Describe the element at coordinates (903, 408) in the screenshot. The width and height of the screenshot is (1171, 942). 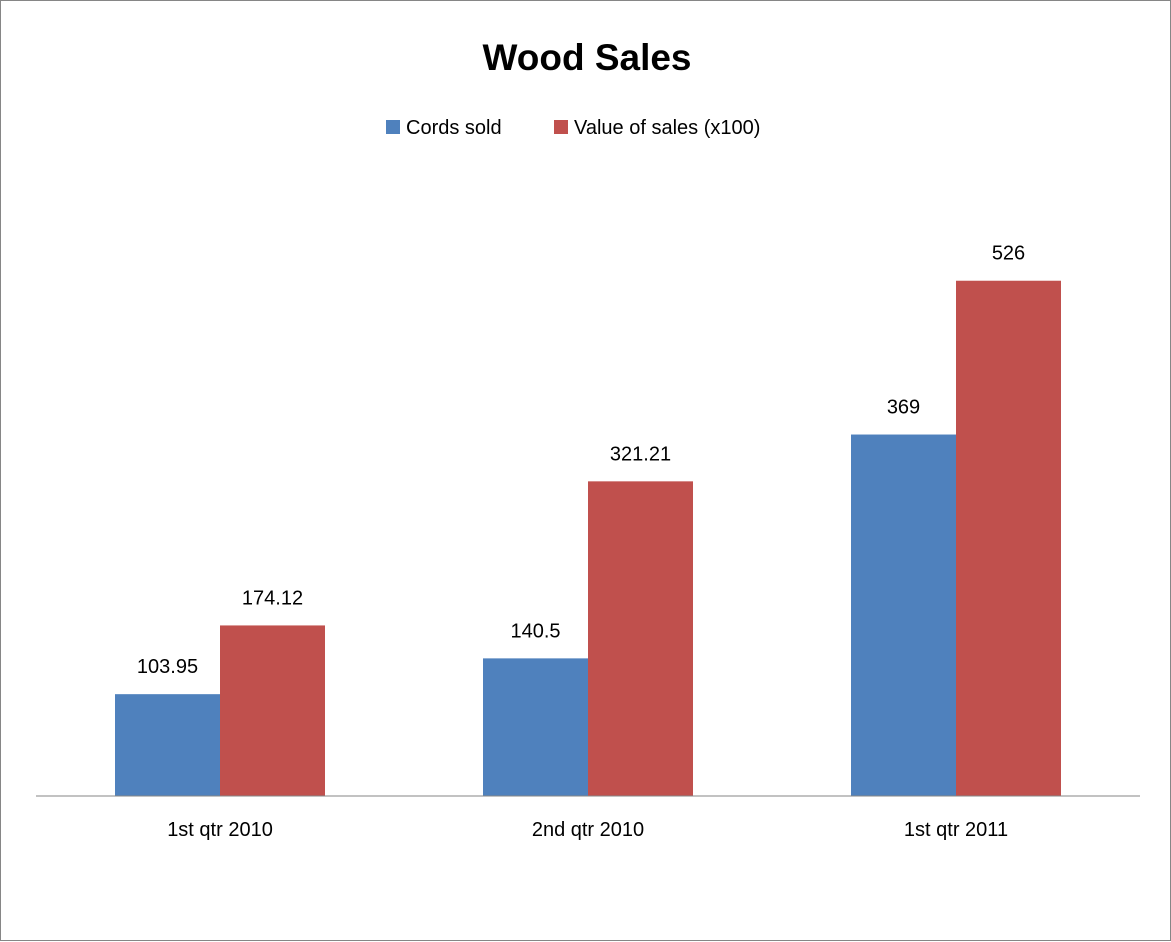
I see `data-label-cords-sold-2: 369` at that location.